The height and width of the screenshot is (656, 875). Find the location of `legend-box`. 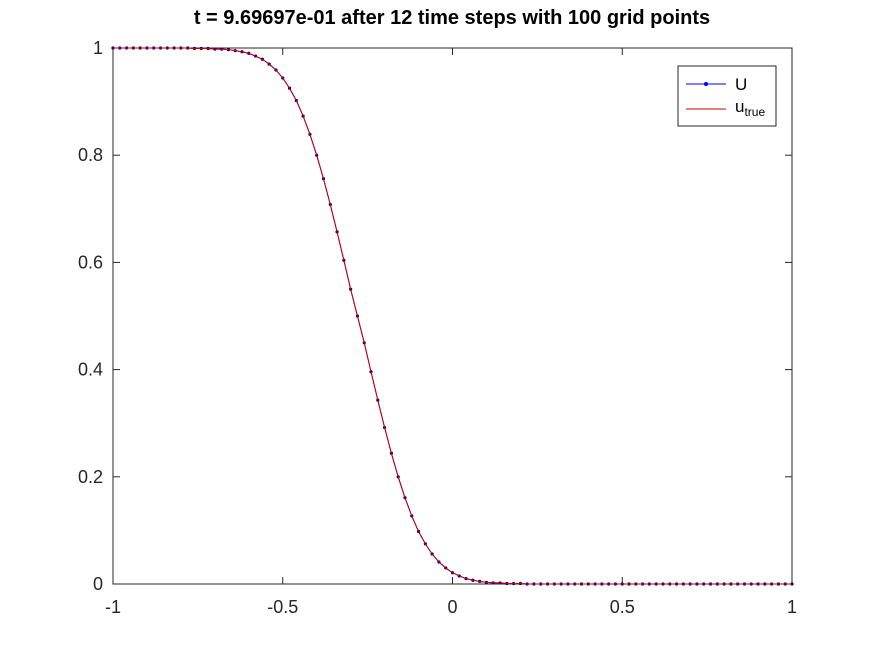

legend-box is located at coordinates (727, 96).